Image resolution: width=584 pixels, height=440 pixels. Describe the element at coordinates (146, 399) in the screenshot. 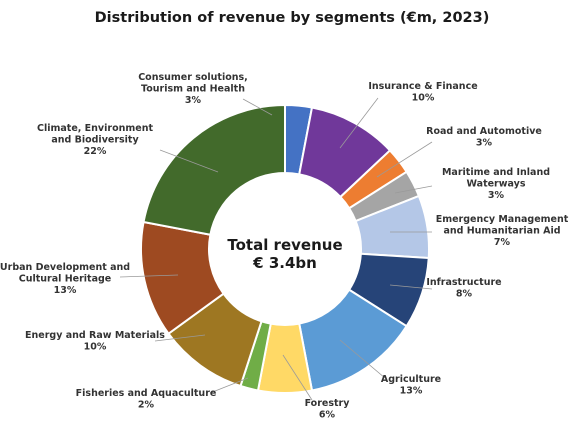

I see `slice-label-8: Fisheries and Aquaculture 2%` at that location.